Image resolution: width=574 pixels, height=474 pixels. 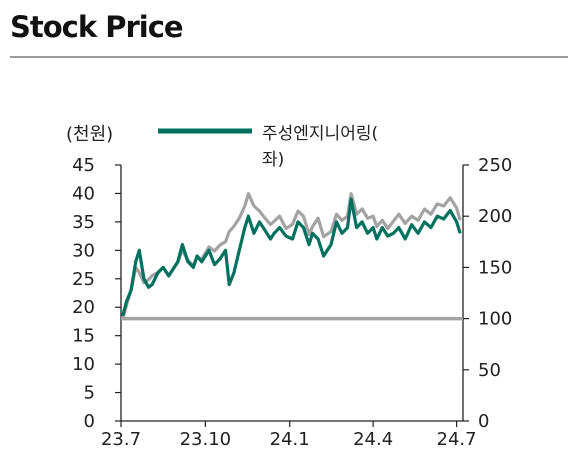 I want to click on left-tick-label: 45, so click(x=83, y=165).